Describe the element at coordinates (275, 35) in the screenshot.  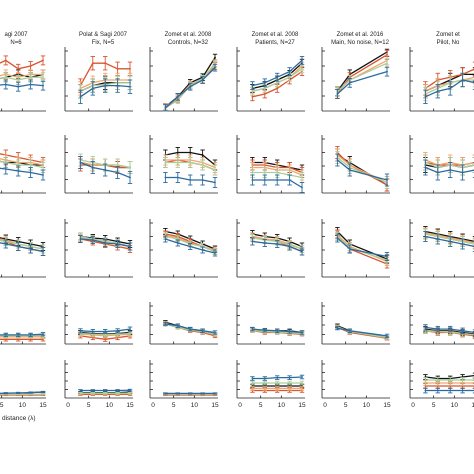
I see `column-title: Zomet et al. 2008` at that location.